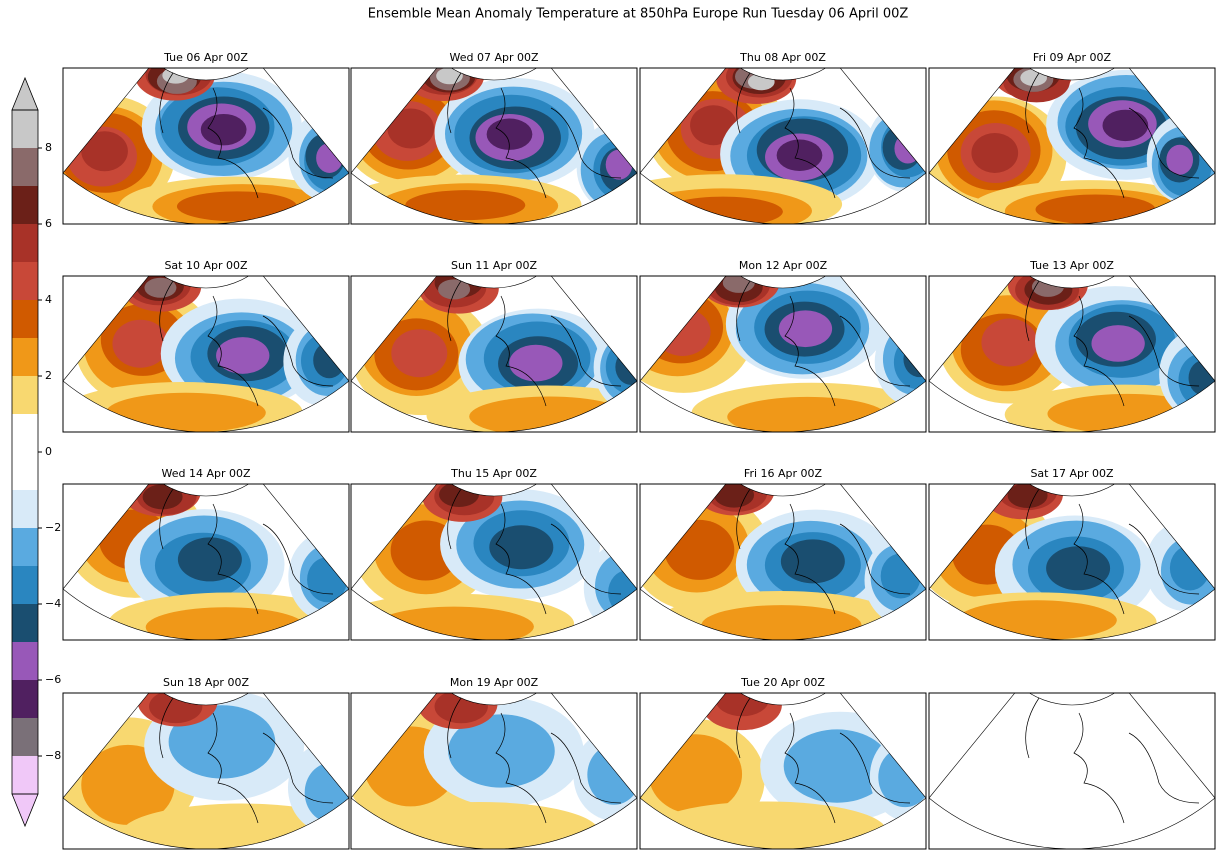 This screenshot has height=864, width=1226. I want to click on map-panel: Wed 07 Apr 00Z, so click(494, 138).